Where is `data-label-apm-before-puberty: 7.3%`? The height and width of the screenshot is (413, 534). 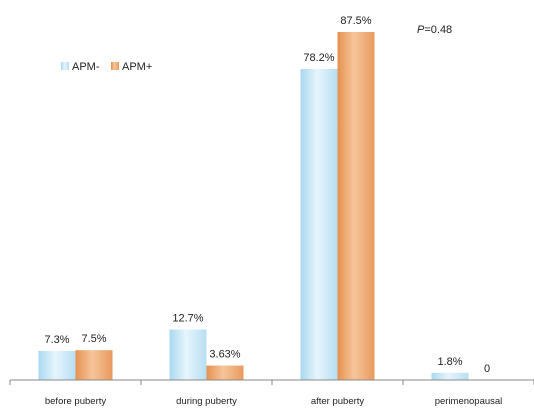
data-label-apm-before-puberty: 7.3% is located at coordinates (56, 340).